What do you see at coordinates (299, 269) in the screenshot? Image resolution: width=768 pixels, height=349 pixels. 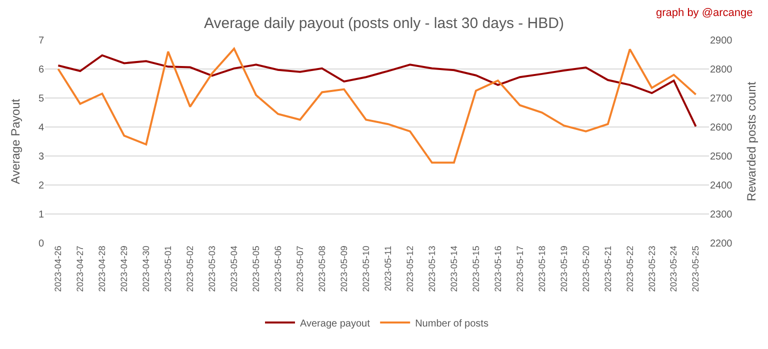 I see `x-tick-label: 2023-05-07` at bounding box center [299, 269].